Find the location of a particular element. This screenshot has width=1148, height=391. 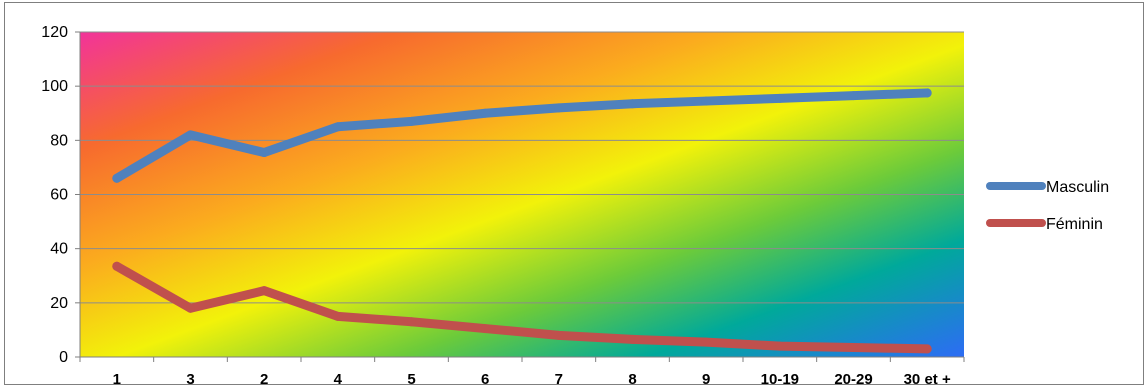

y-tick-label: 20 is located at coordinates (59, 303).